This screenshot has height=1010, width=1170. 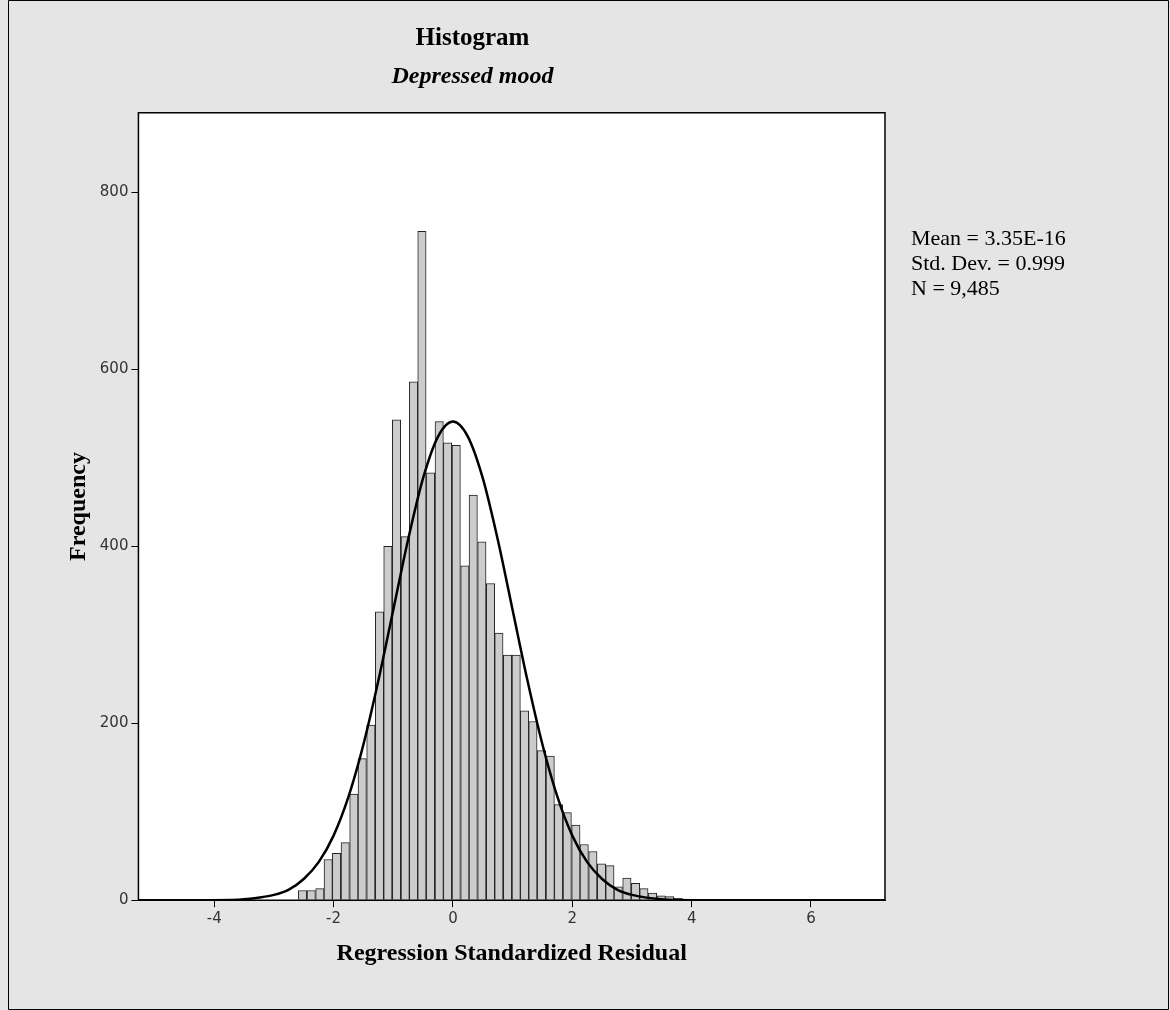 What do you see at coordinates (114, 368) in the screenshot?
I see `y-tick-label: 600` at bounding box center [114, 368].